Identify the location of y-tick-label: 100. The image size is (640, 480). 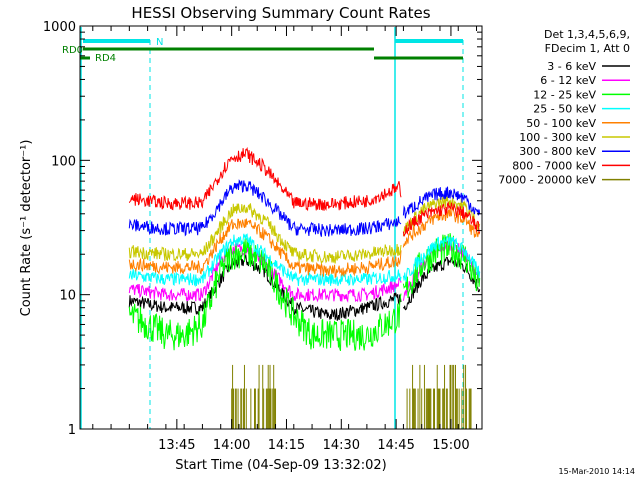
(63, 161).